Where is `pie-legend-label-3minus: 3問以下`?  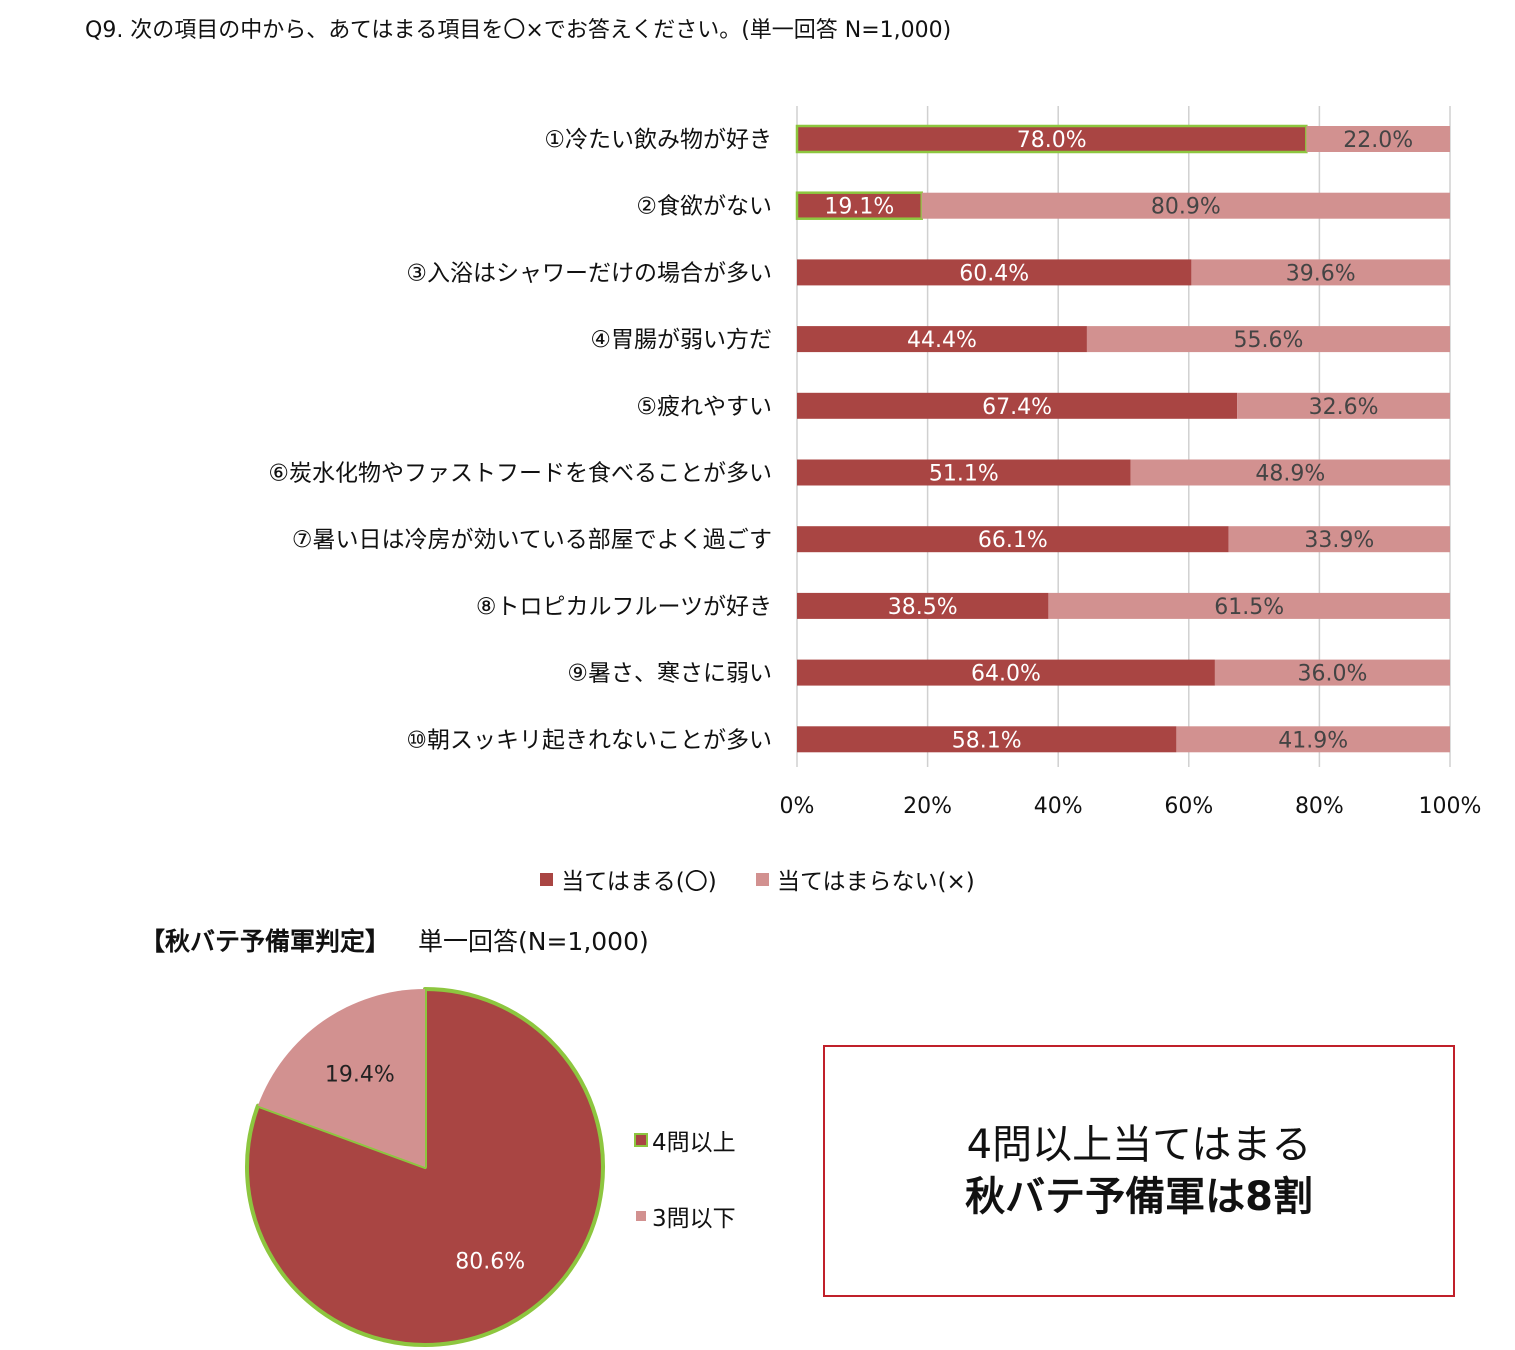 pie-legend-label-3minus: 3問以下 is located at coordinates (694, 1219).